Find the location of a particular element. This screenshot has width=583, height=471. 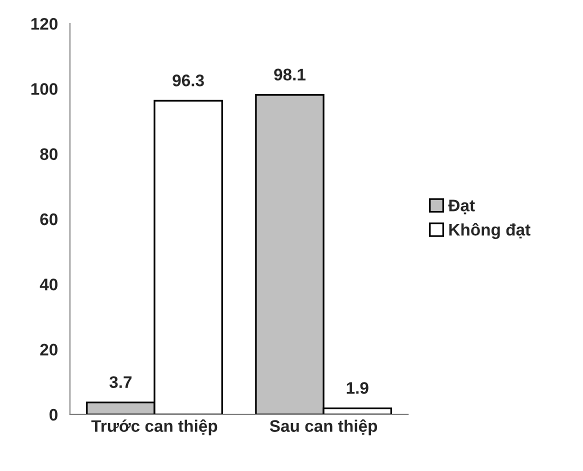

y-tick-label: 40 is located at coordinates (49, 284).